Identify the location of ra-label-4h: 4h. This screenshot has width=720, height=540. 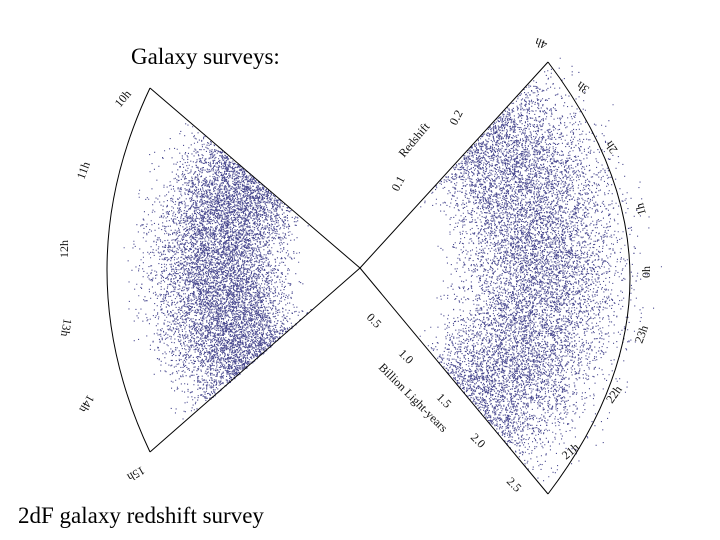
(541, 43).